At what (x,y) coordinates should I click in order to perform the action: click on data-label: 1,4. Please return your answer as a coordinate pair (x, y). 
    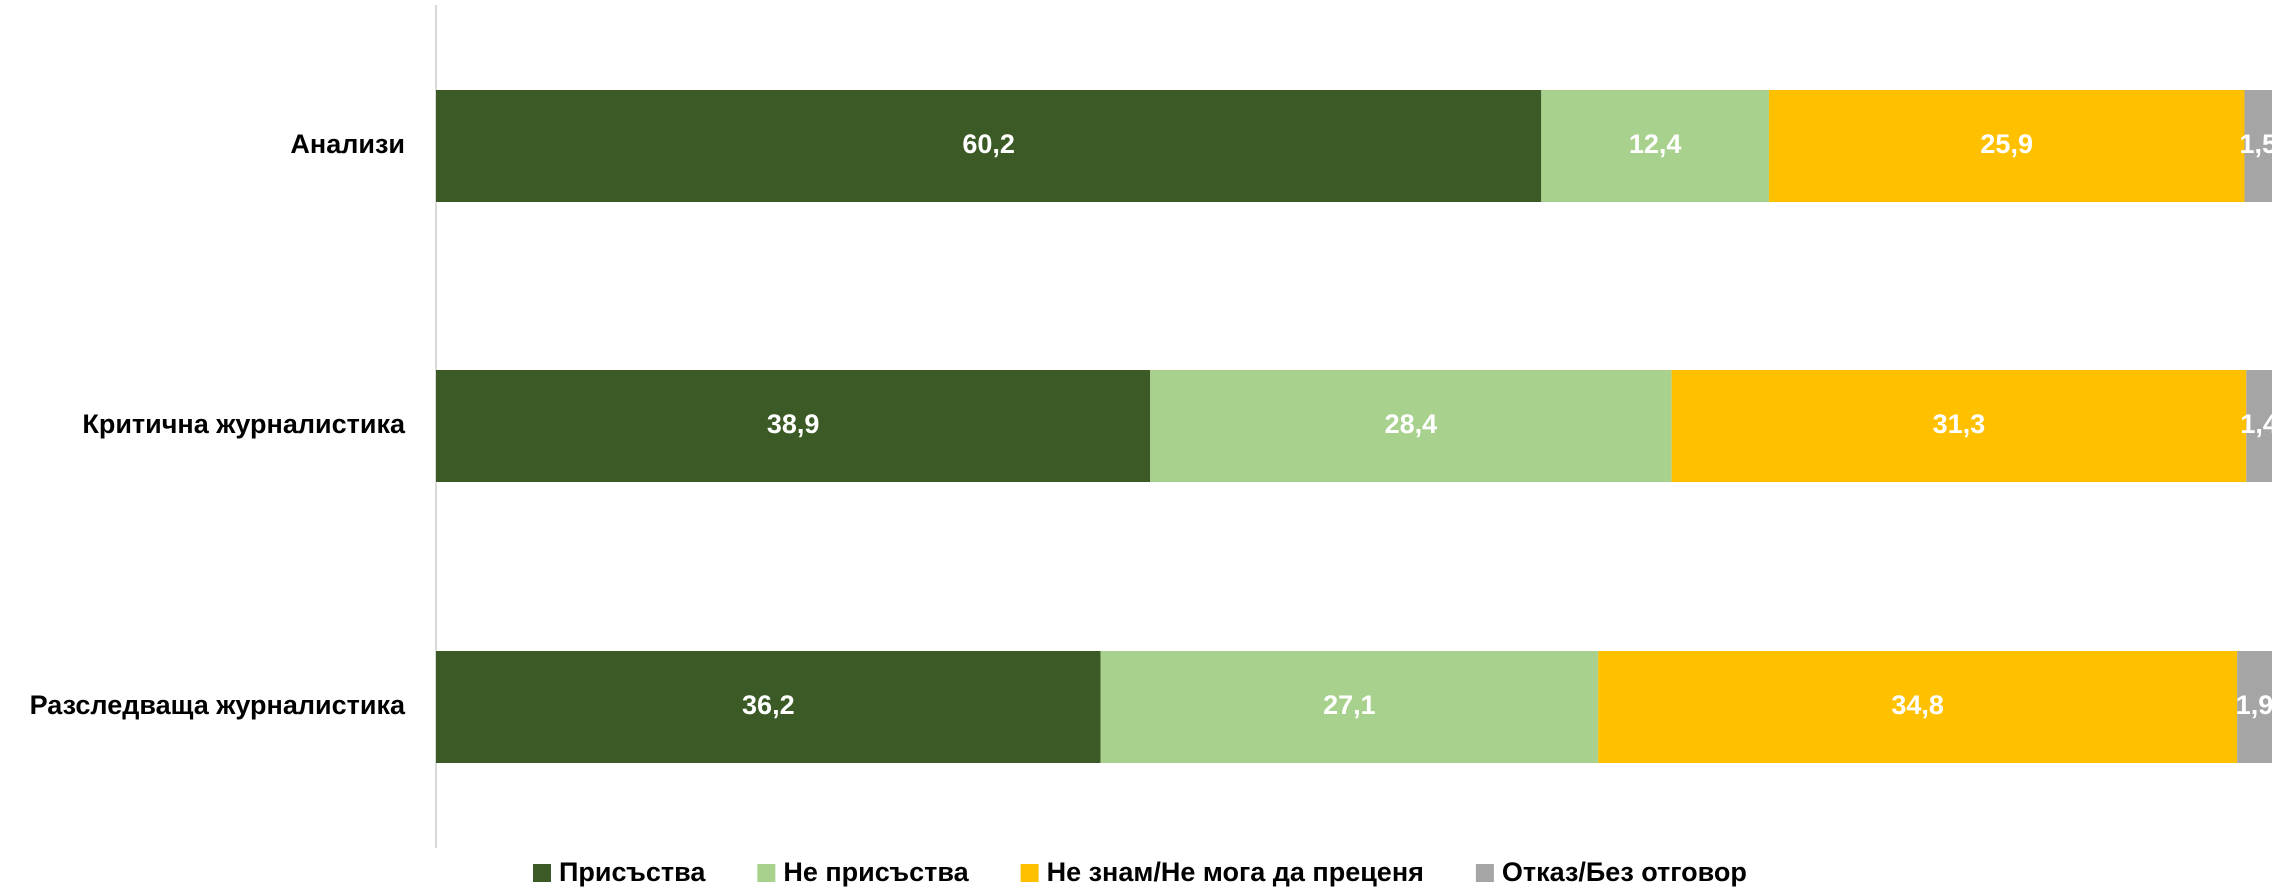
    Looking at the image, I should click on (2259, 424).